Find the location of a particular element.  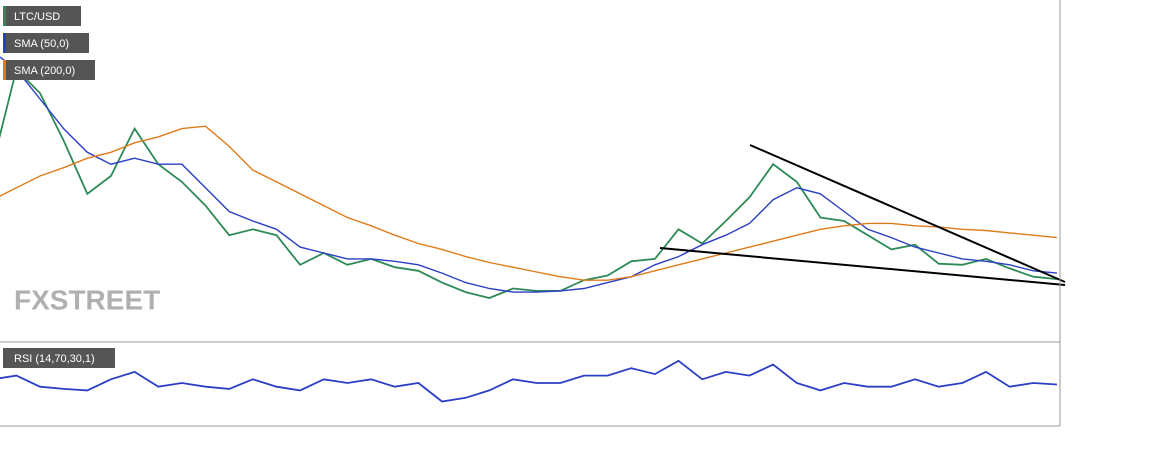

rsi-title: RSI (14,70,30,1) is located at coordinates (54, 359).